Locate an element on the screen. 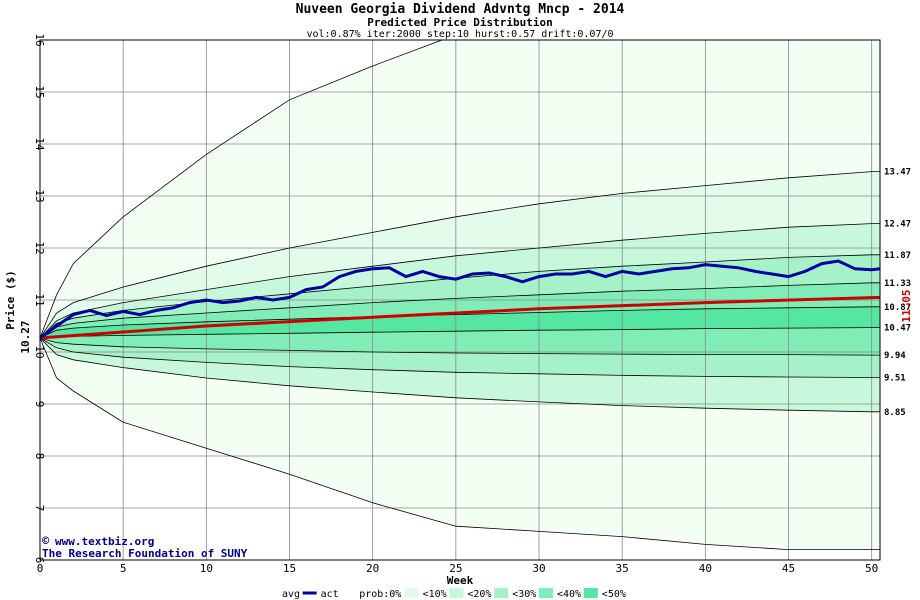 This screenshot has width=920, height=600. x-tick-label: 40 is located at coordinates (705, 568).